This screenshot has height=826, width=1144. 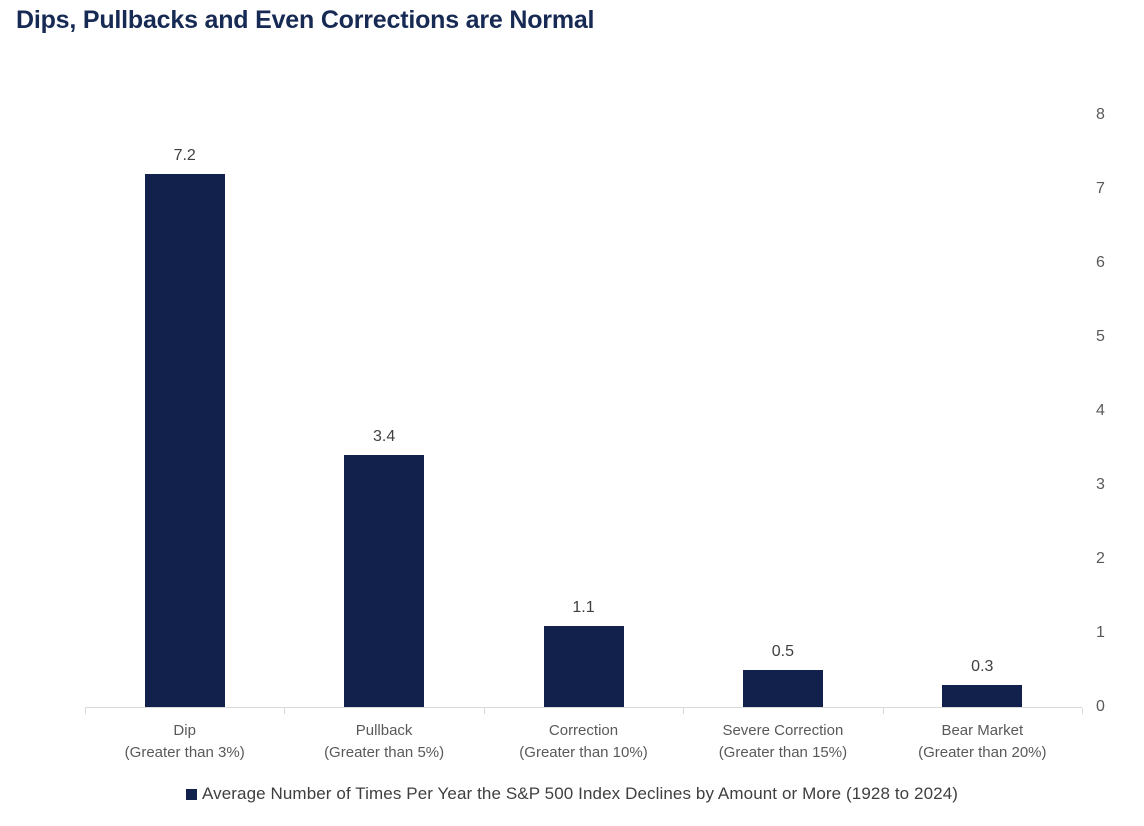 What do you see at coordinates (184, 156) in the screenshot?
I see `bar-value-label: 7.2` at bounding box center [184, 156].